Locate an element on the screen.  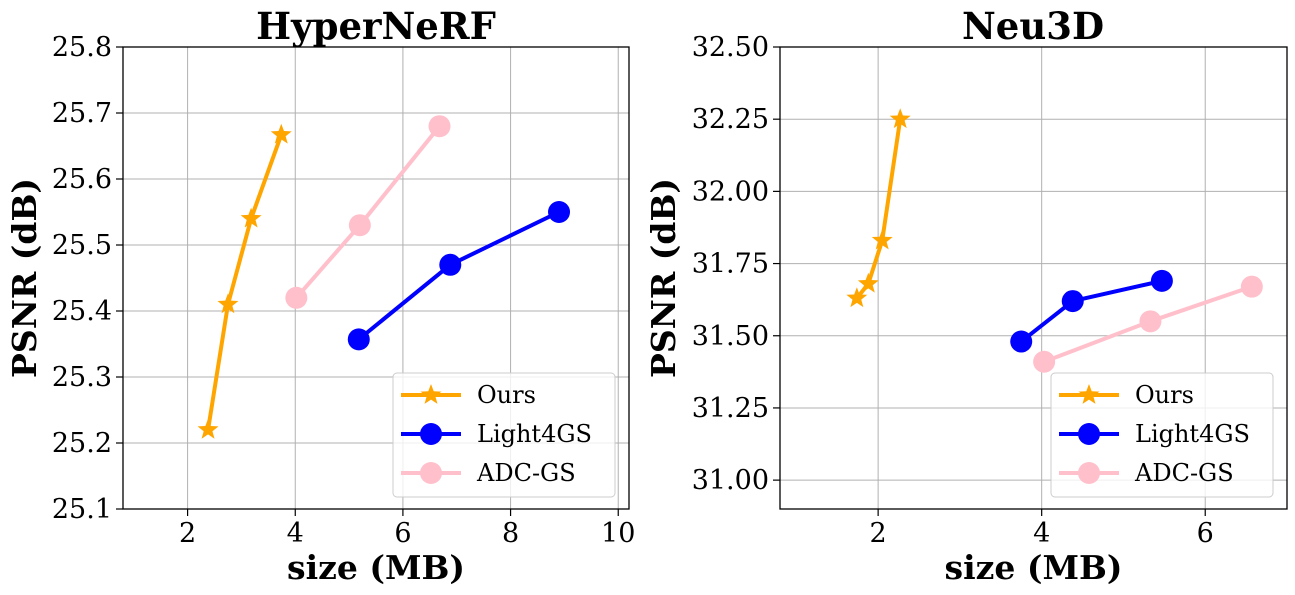
y-tick-label: 25.2 is located at coordinates (82, 443).